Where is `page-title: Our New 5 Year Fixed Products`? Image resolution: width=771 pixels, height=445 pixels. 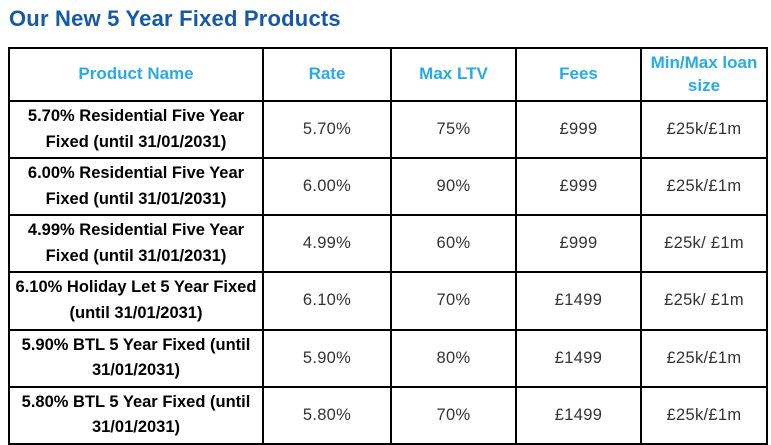
page-title: Our New 5 Year Fixed Products is located at coordinates (175, 18).